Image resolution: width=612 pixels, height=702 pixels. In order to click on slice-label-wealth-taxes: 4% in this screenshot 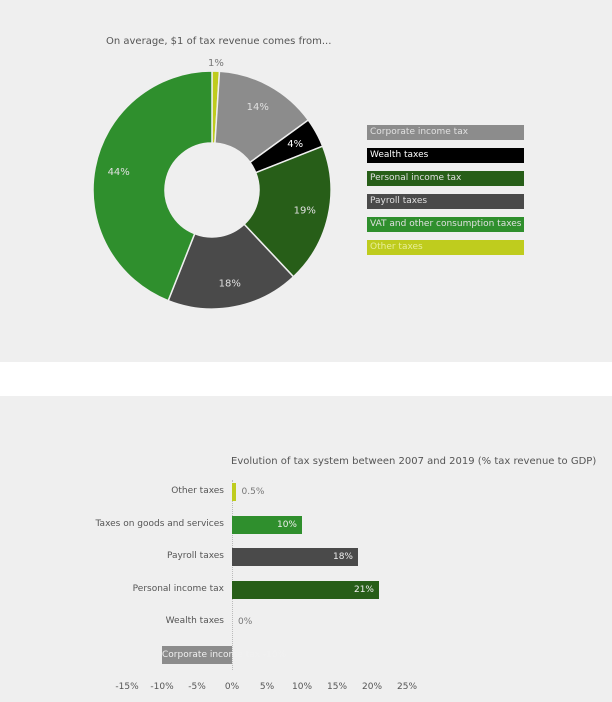, I will do `click(295, 144)`.